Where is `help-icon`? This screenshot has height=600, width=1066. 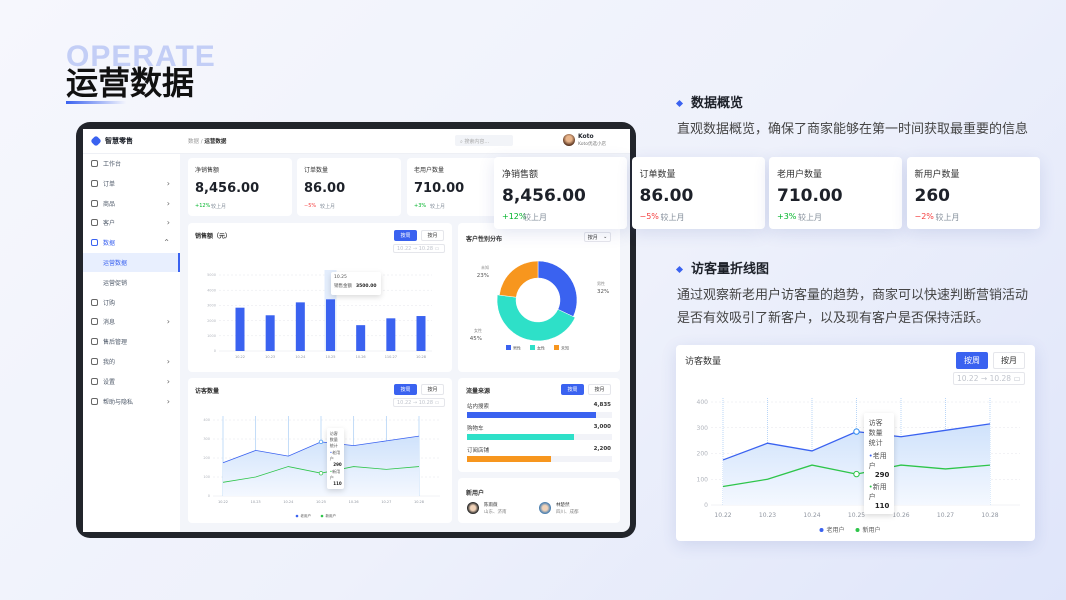
help-icon is located at coordinates (94, 401).